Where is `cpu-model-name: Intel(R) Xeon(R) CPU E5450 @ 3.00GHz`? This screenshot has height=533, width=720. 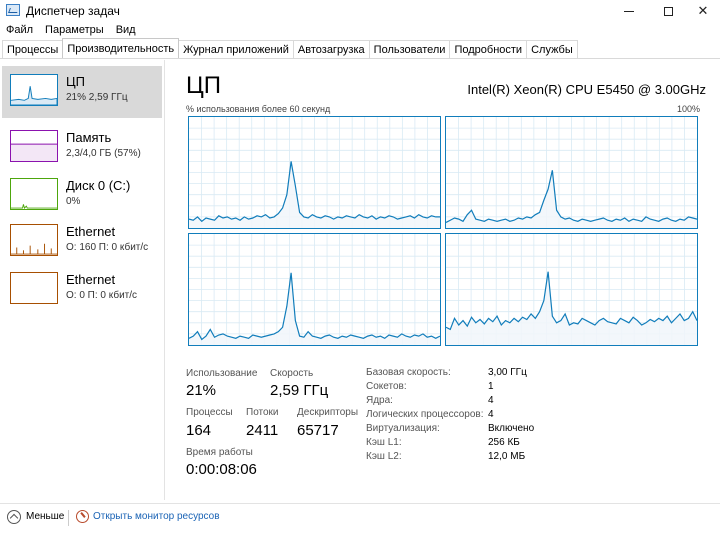 cpu-model-name: Intel(R) Xeon(R) CPU E5450 @ 3.00GHz is located at coordinates (586, 89).